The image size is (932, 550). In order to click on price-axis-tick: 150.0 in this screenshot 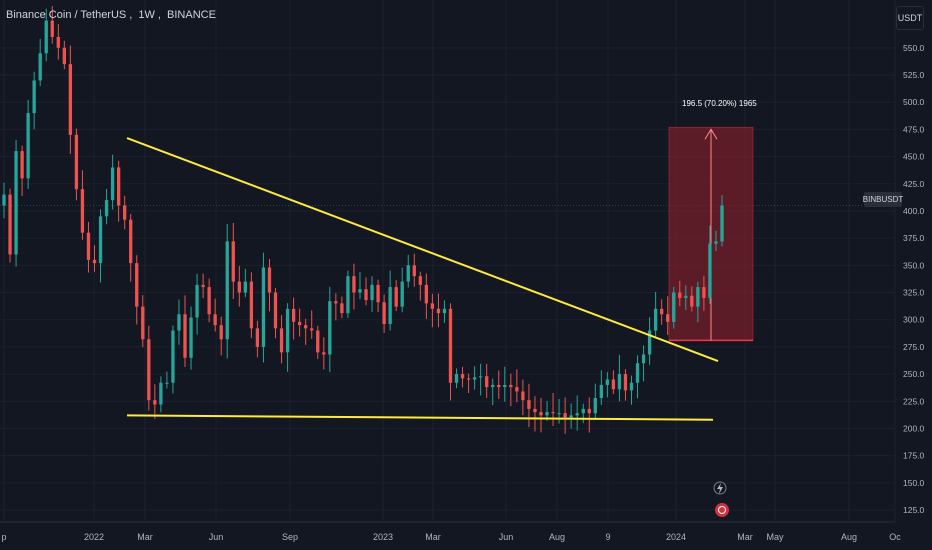, I will do `click(914, 483)`.